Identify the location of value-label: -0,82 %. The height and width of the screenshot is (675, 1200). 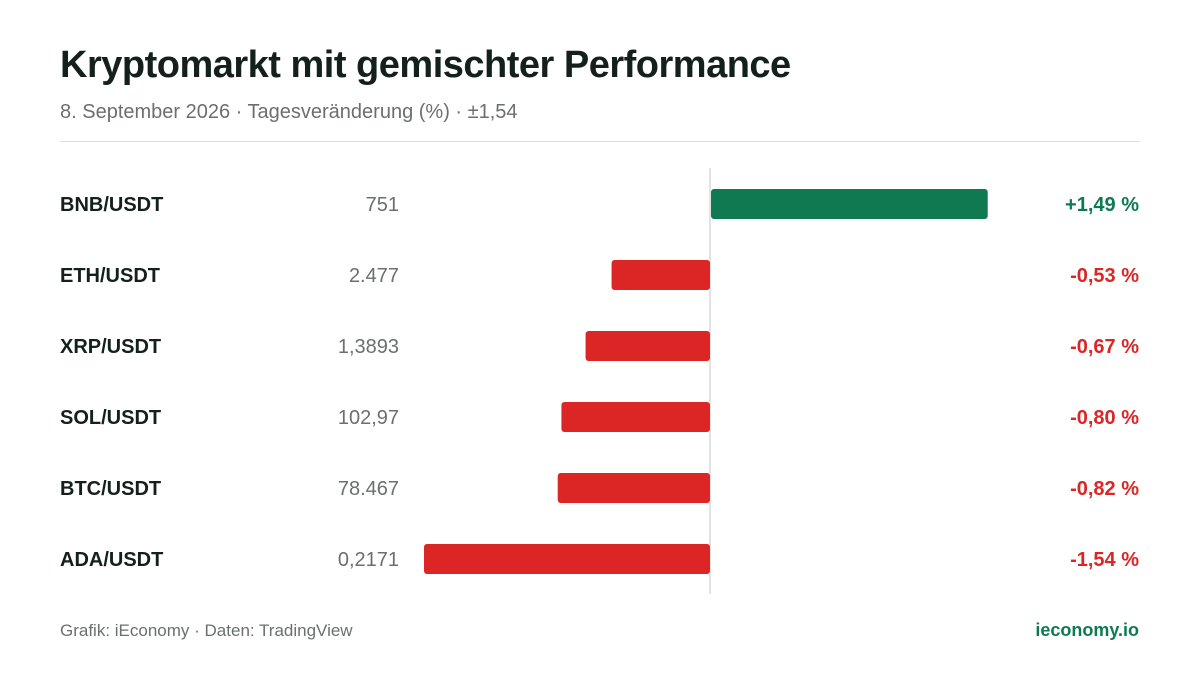
(1104, 489).